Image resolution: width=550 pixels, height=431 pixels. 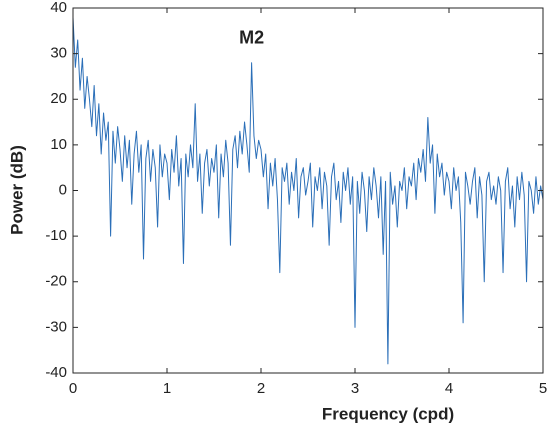 I want to click on y-tick-label: -40, so click(x=56, y=372).